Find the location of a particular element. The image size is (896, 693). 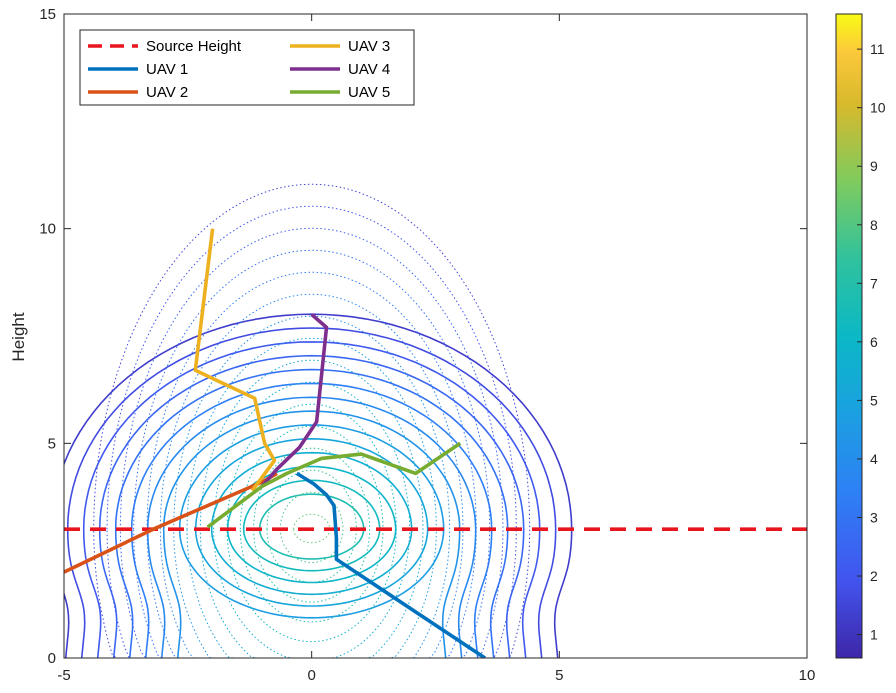

colorbar: 1 2 3 4 5 6 7 8 9 10 11 is located at coordinates (860, 336).